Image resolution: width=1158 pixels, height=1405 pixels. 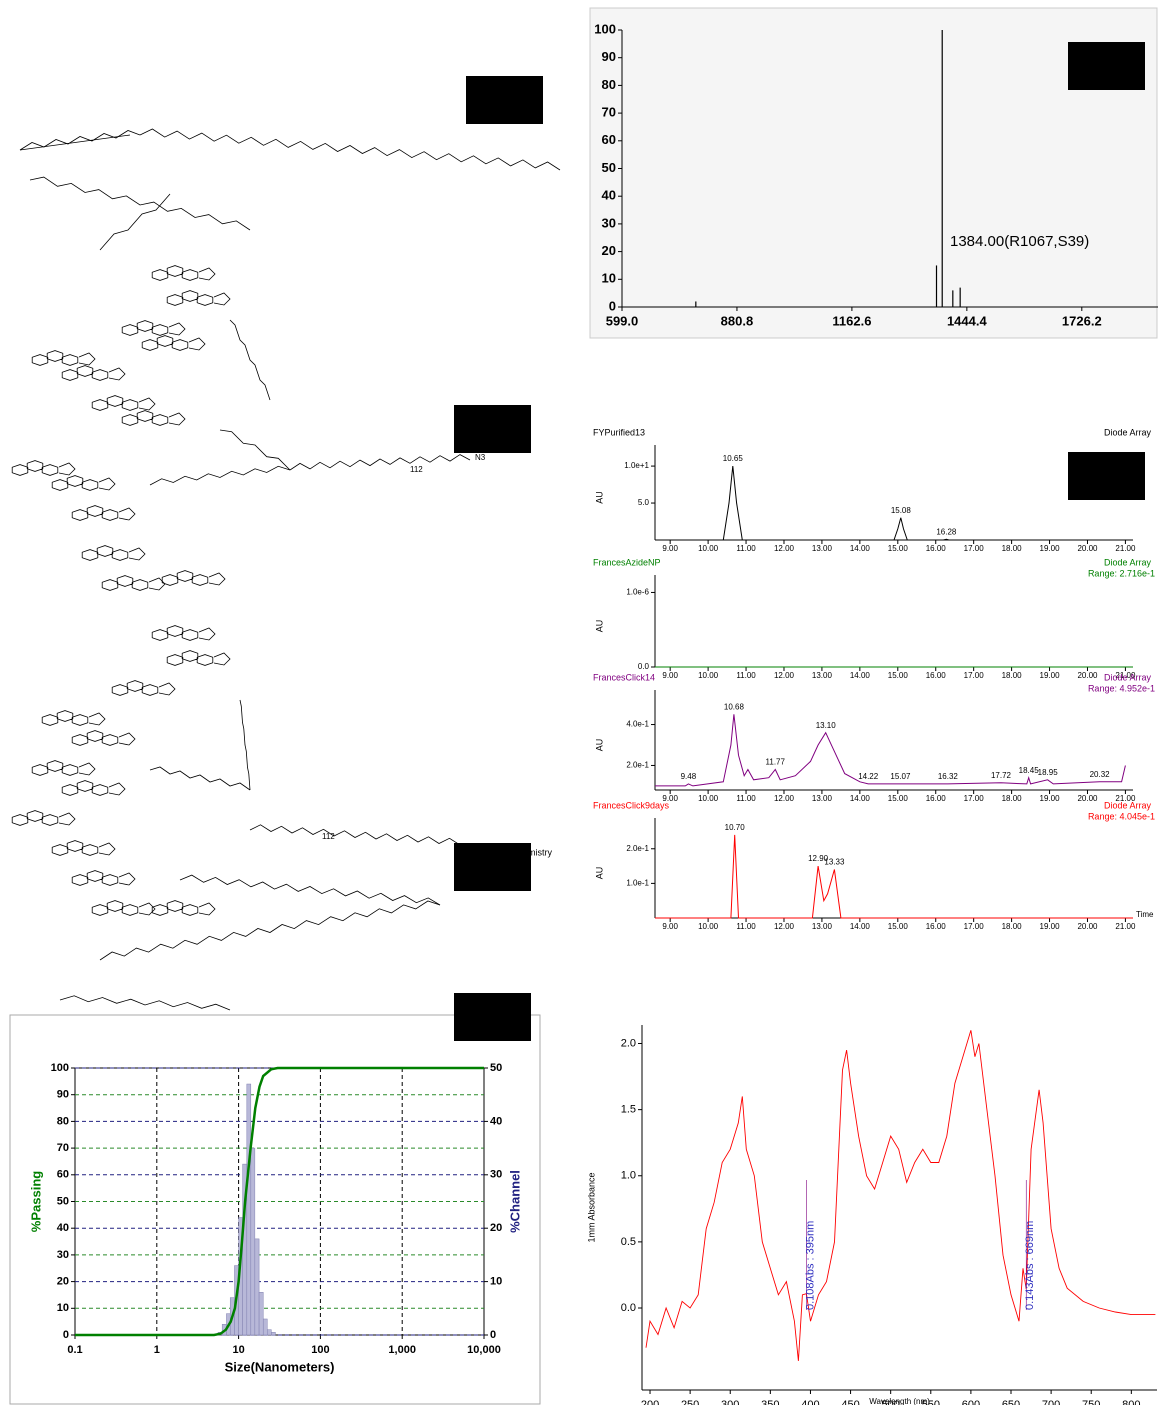 I want to click on y-tick-label: 4.0e-1, so click(x=637, y=724).